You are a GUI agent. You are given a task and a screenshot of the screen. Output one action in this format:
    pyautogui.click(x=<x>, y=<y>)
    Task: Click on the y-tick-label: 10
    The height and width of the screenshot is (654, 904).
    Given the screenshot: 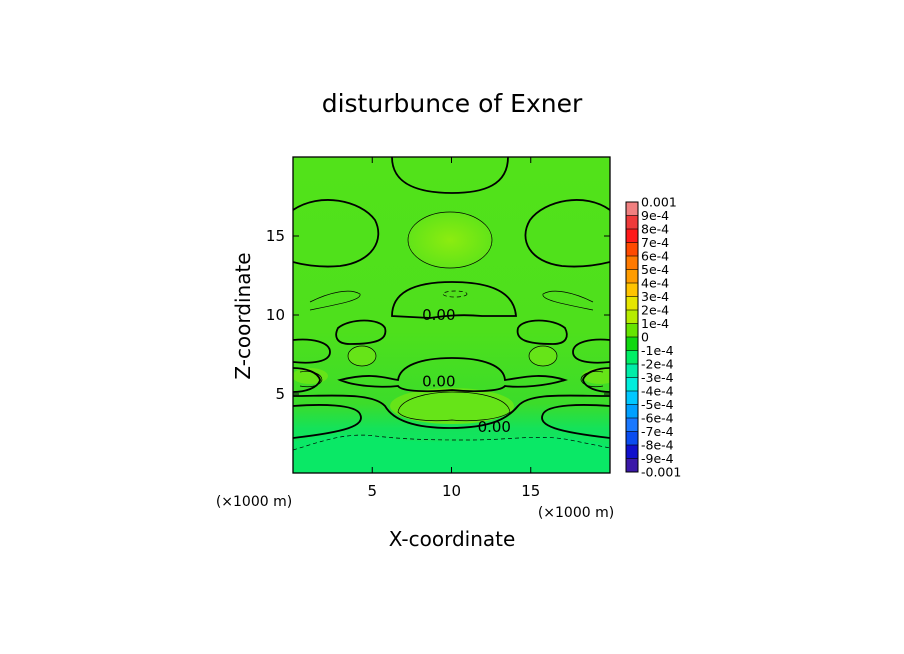 What is the action you would take?
    pyautogui.click(x=275, y=315)
    